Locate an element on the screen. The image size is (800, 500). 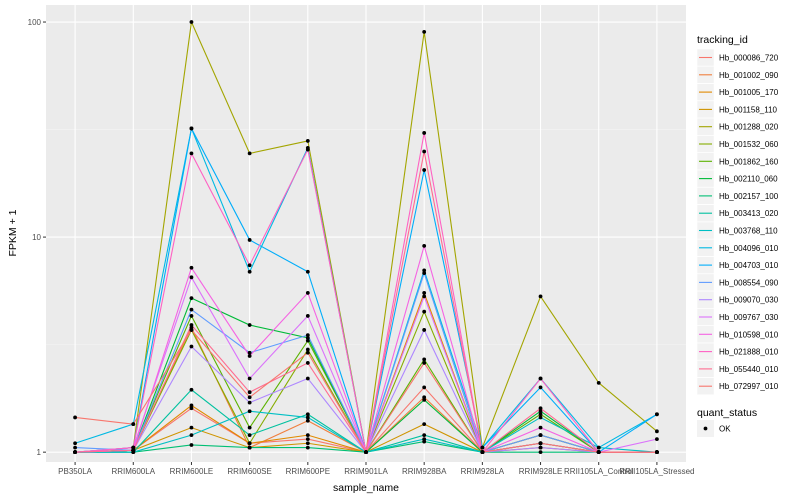
legend-label: Hb_002110_060 is located at coordinates (748, 179).